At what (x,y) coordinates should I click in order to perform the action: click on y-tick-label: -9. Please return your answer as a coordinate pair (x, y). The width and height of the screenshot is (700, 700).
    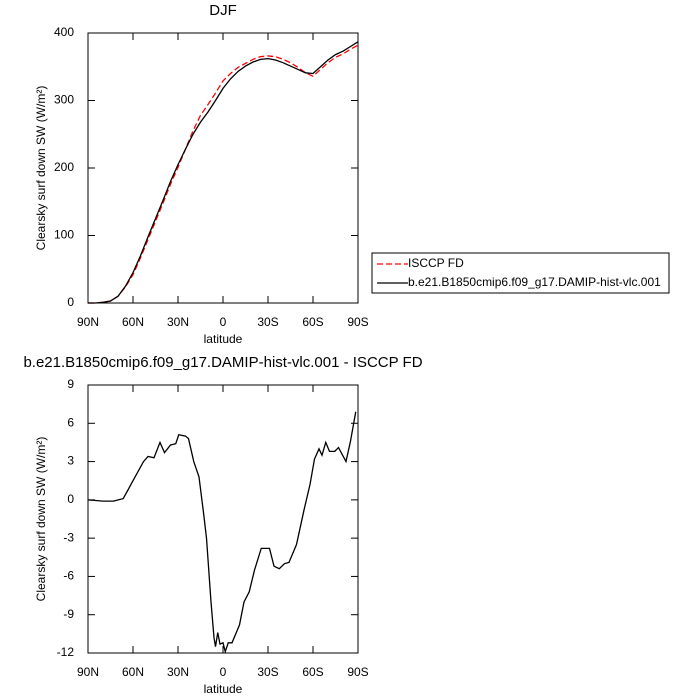
    Looking at the image, I should click on (68, 614).